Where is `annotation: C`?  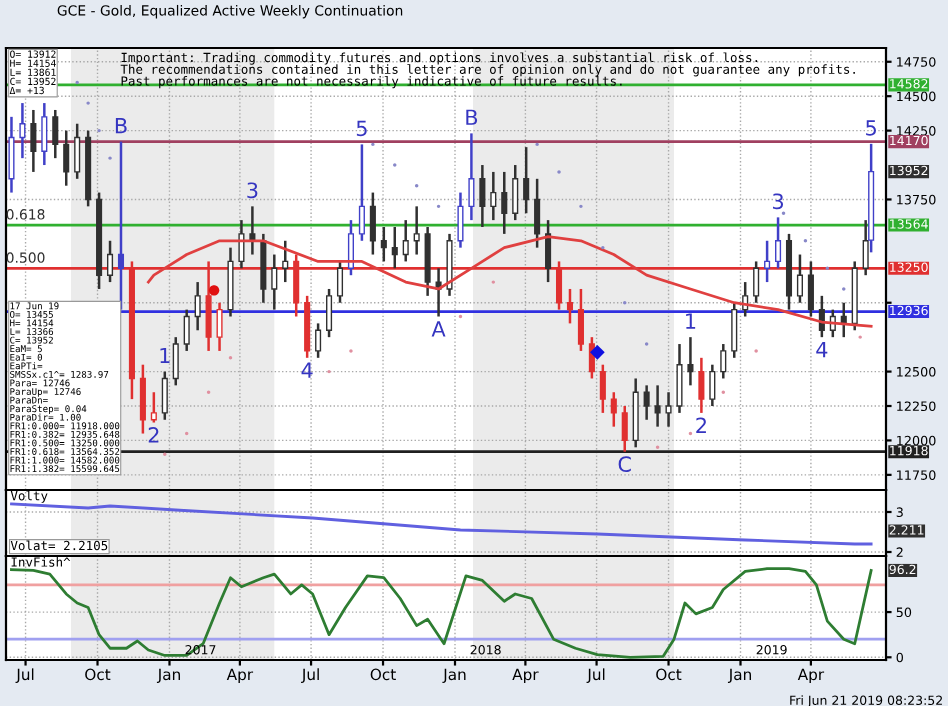 annotation: C is located at coordinates (624, 464).